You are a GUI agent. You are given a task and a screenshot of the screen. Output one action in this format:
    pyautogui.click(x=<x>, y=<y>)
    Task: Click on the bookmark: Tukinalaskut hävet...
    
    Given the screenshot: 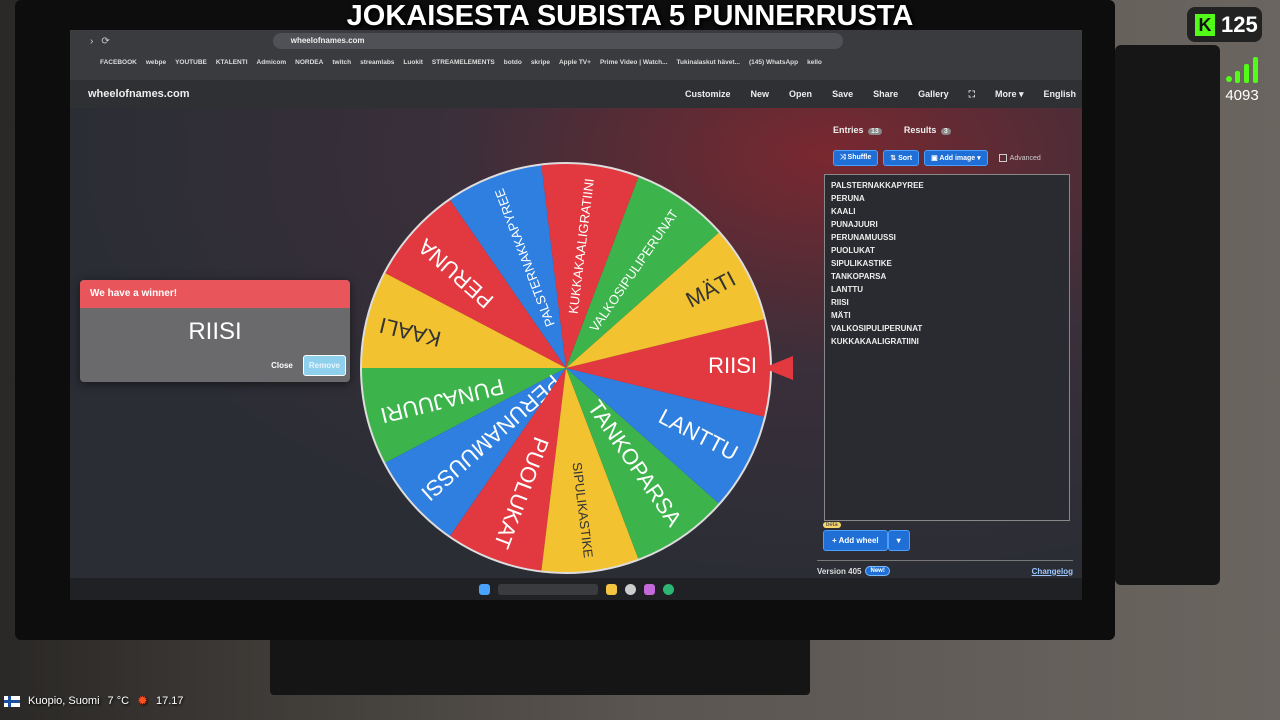 What is the action you would take?
    pyautogui.click(x=708, y=62)
    